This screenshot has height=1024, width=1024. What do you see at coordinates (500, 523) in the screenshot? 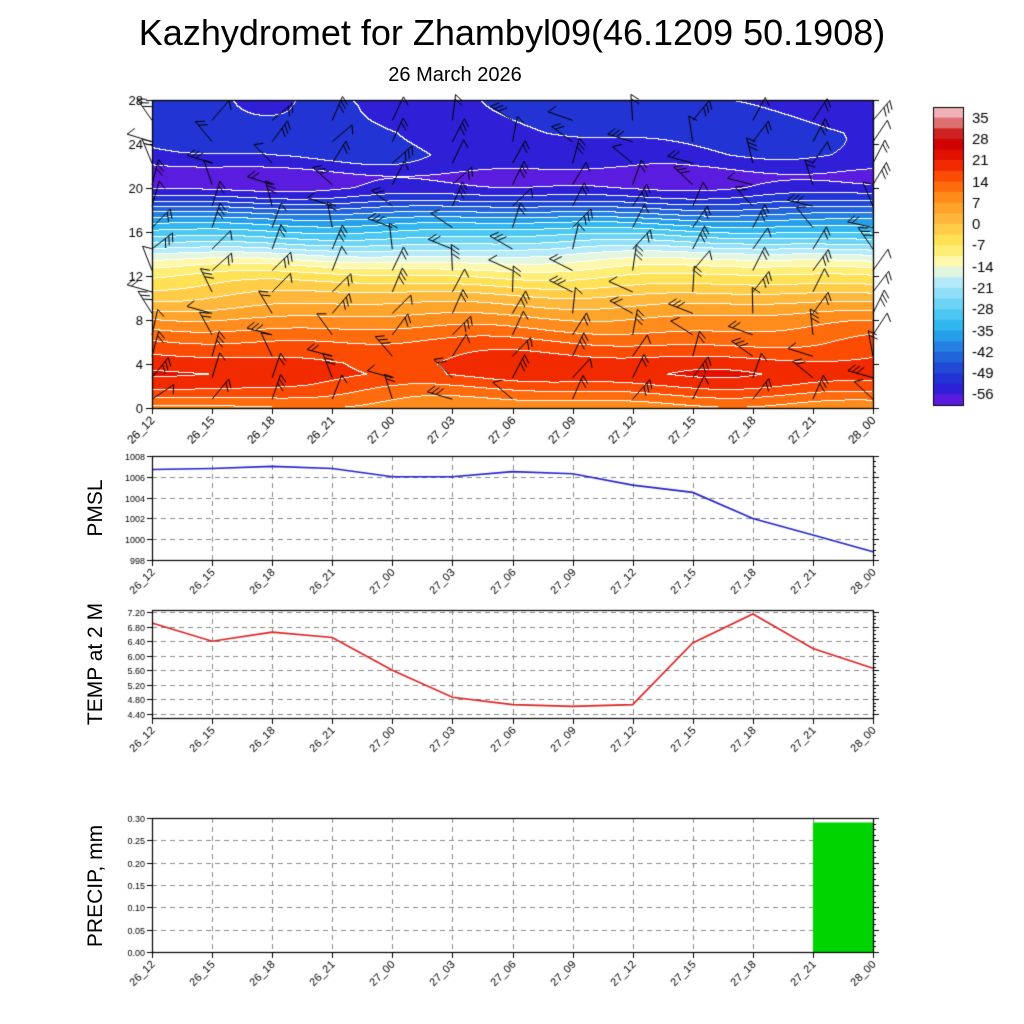
I see `pmsl-chart` at bounding box center [500, 523].